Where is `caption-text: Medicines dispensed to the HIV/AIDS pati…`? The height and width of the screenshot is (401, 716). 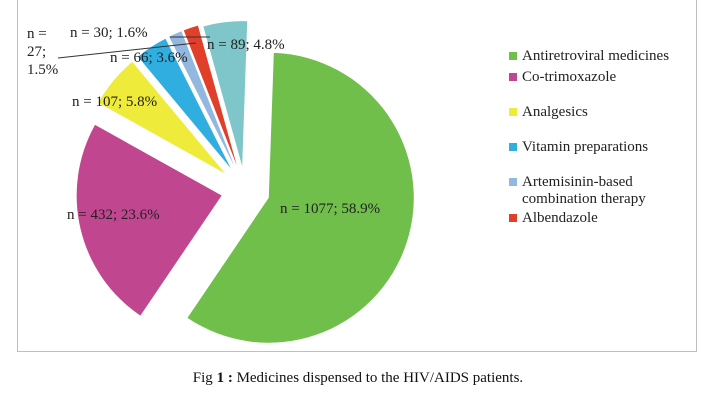 caption-text: Medicines dispensed to the HIV/AIDS pati… is located at coordinates (378, 378).